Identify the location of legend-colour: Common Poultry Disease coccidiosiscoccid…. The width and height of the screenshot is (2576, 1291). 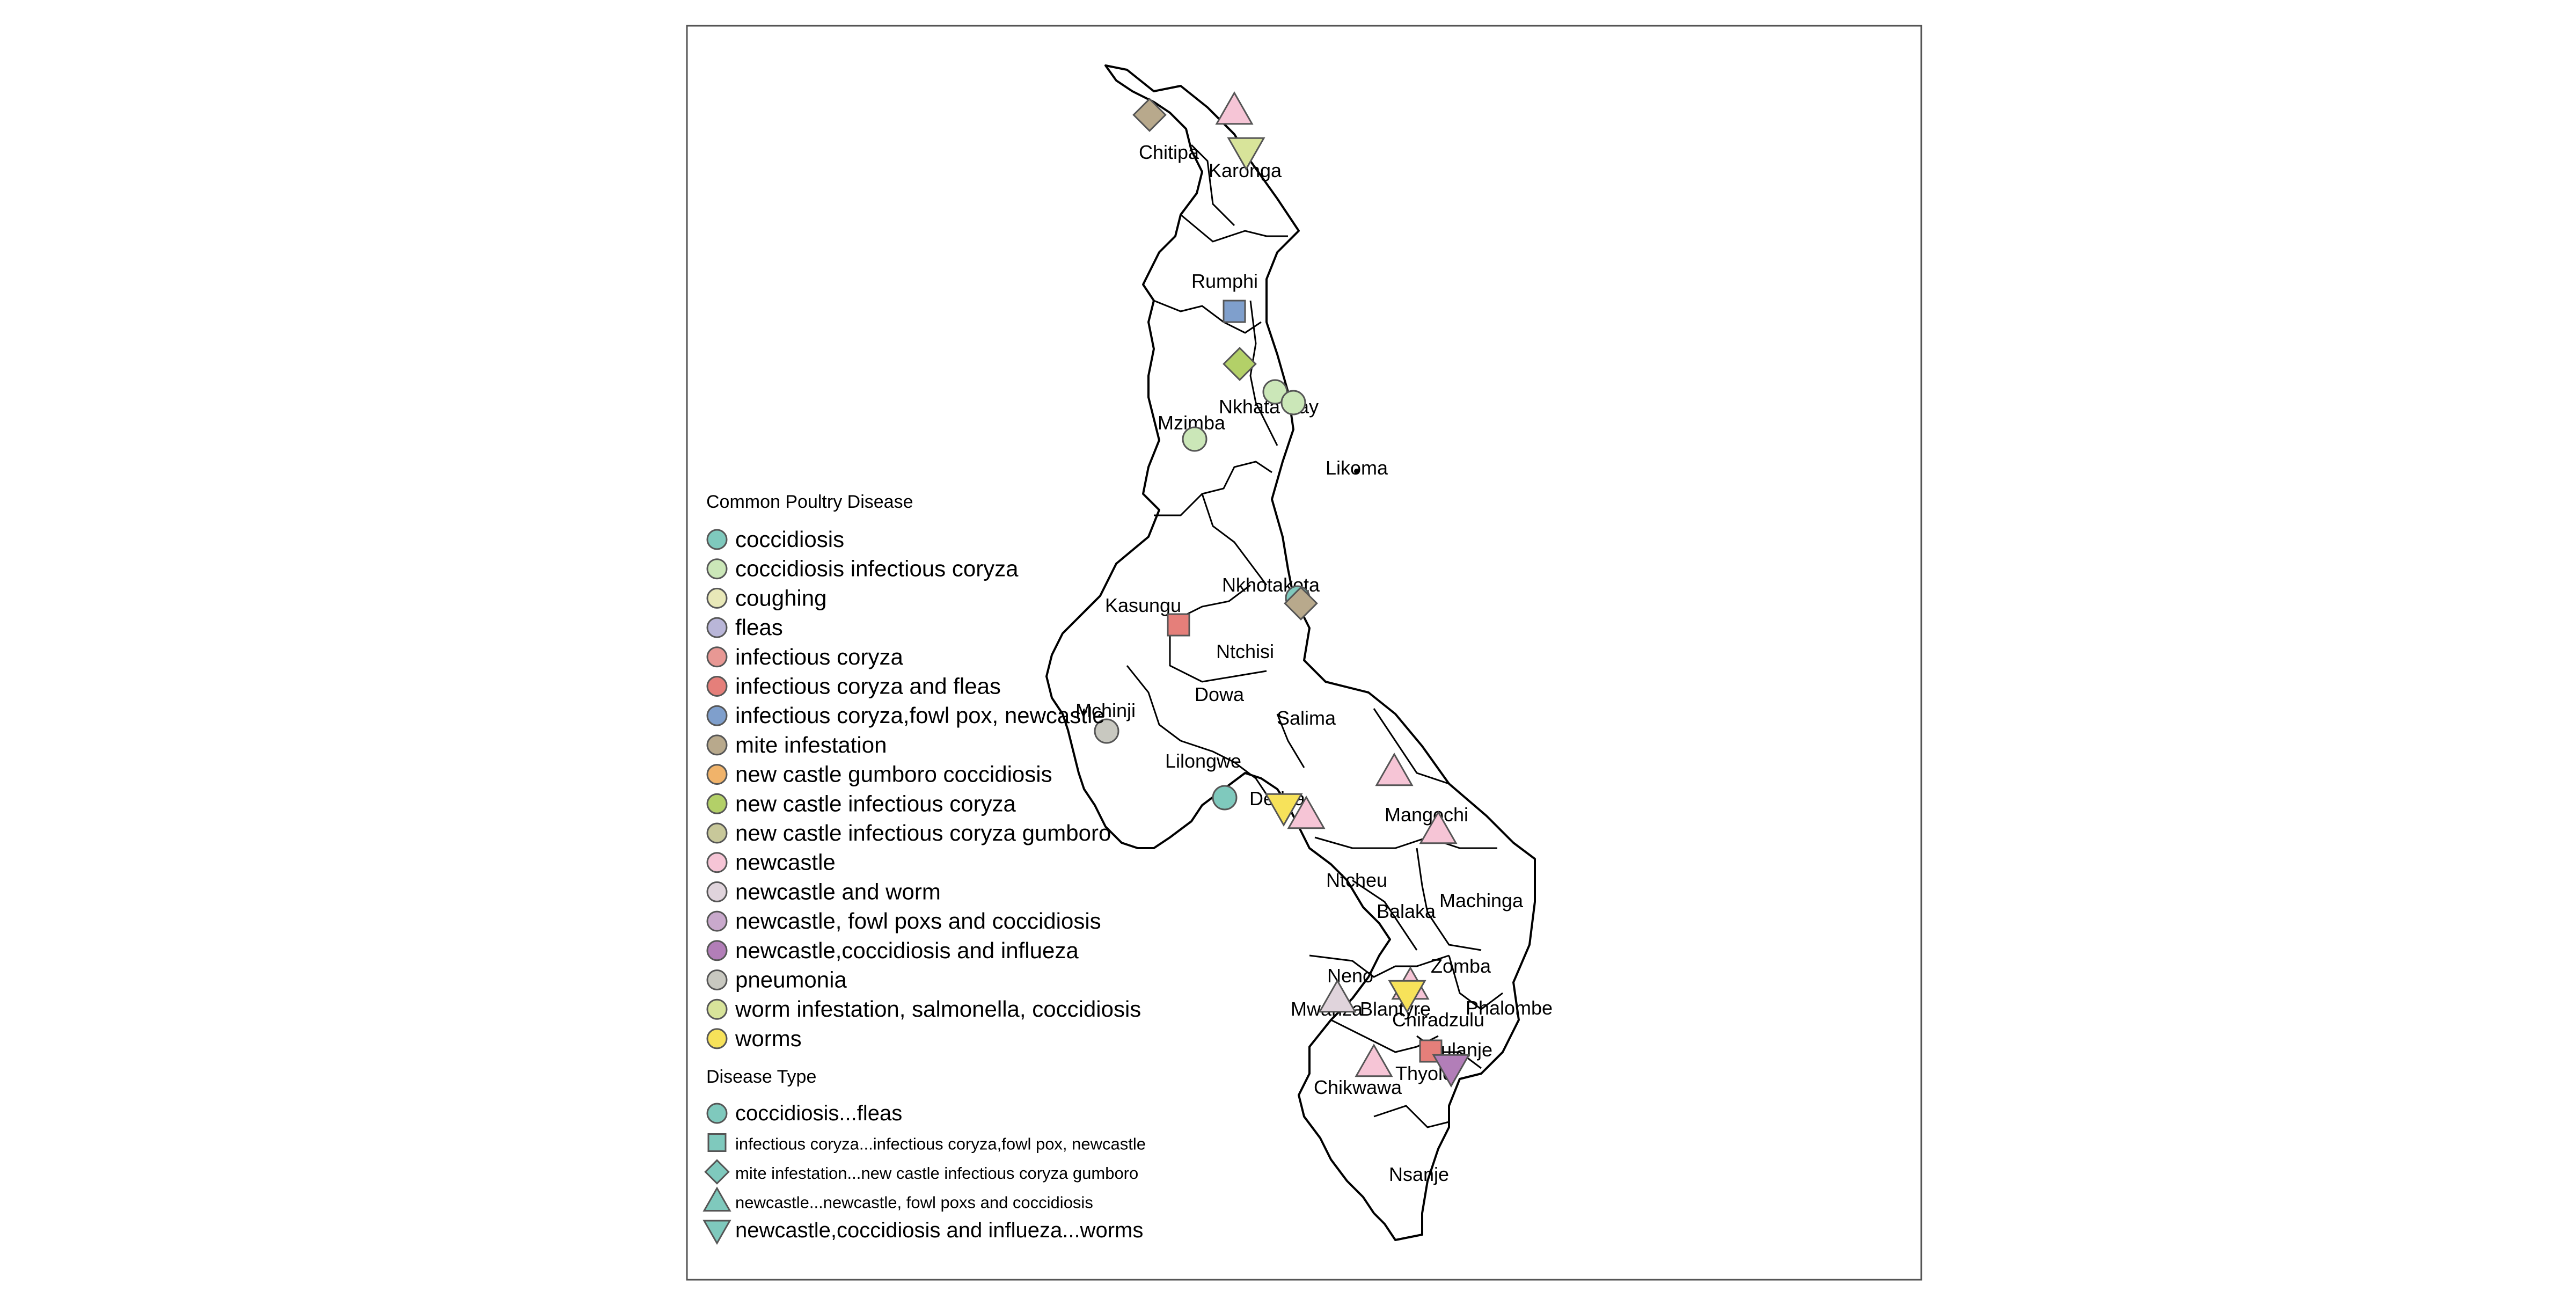
(923, 771).